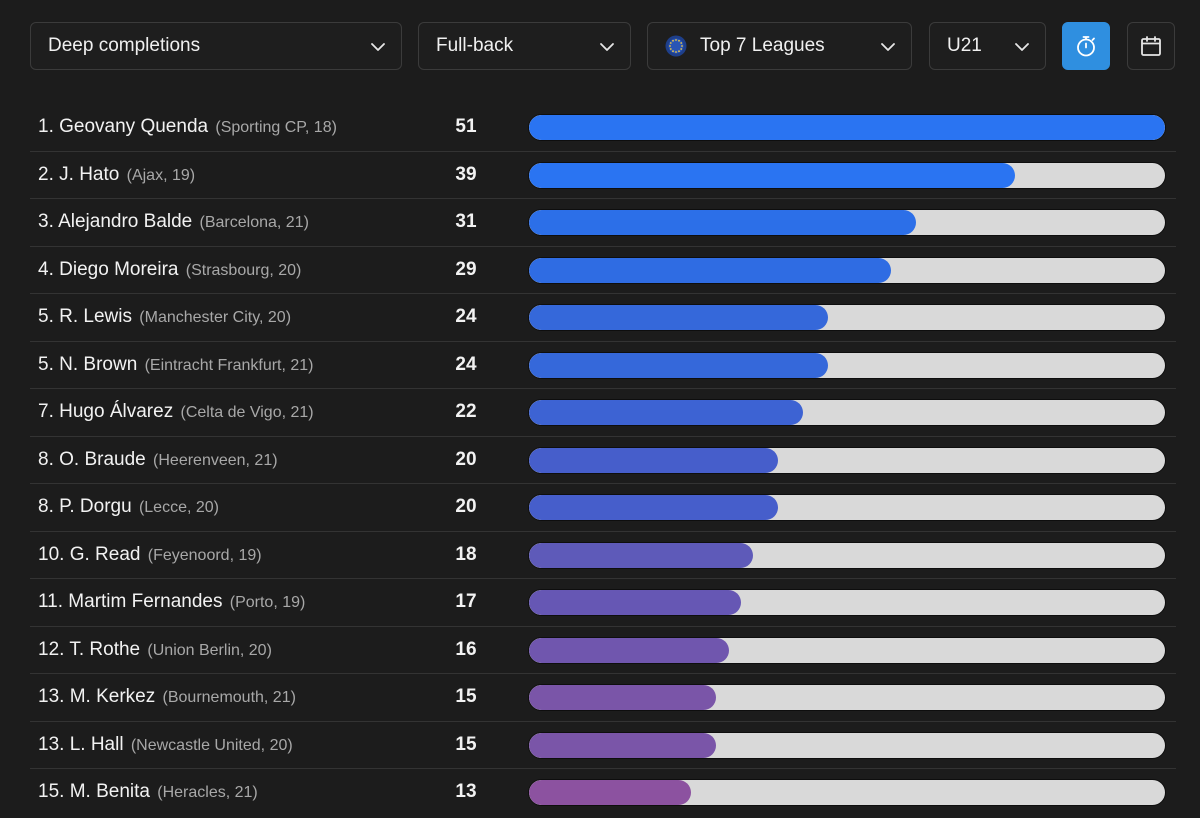  I want to click on table-row: 1. Geovany Quenda (Sporting CP, 18) 51, so click(603, 128).